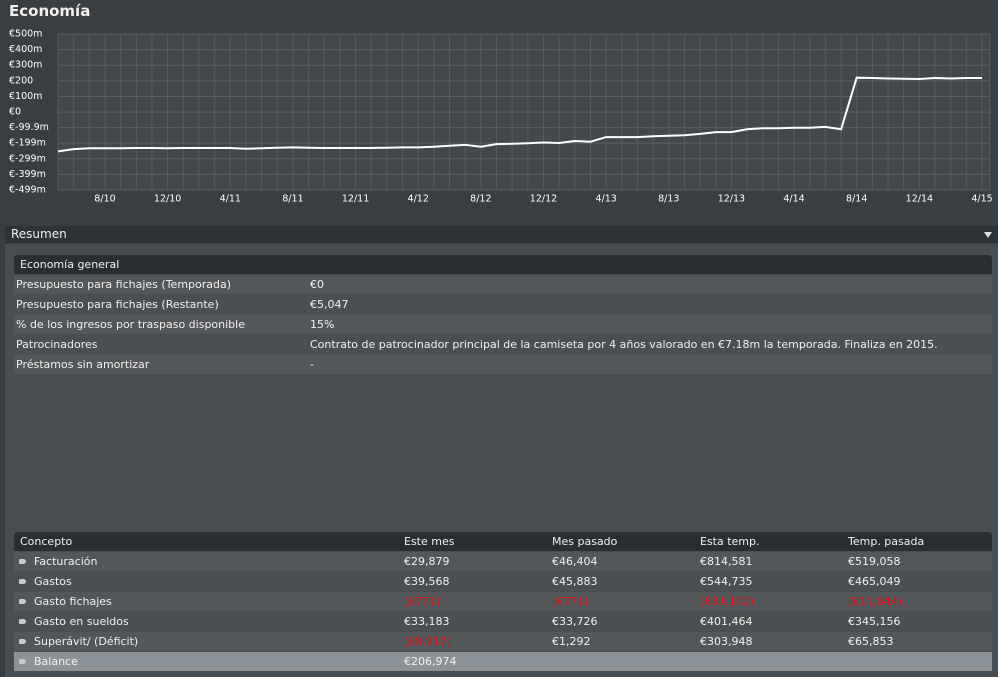 This screenshot has width=998, height=677. I want to click on screen-title: Economía, so click(50, 11).